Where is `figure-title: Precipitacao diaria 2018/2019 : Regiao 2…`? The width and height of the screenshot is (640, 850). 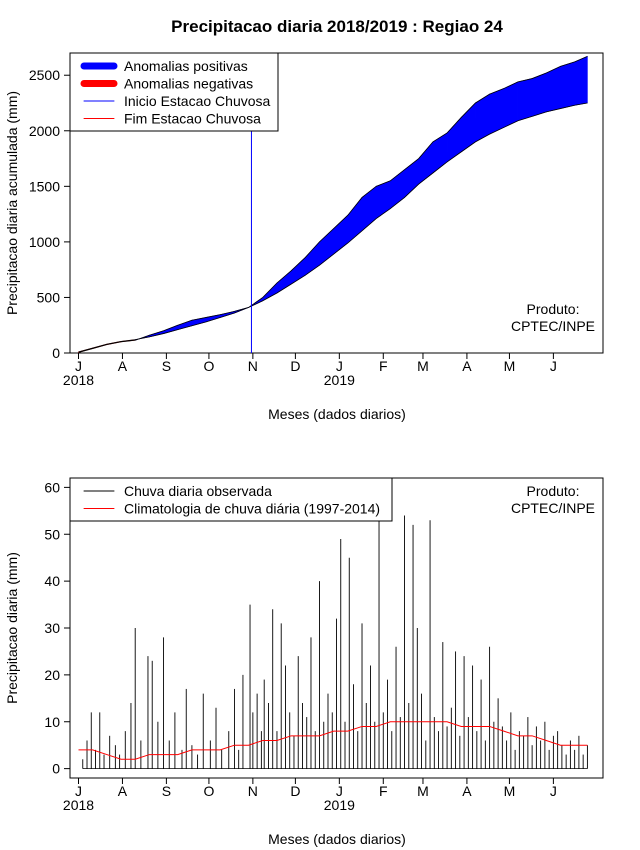
figure-title: Precipitacao diaria 2018/2019 : Regiao 2… is located at coordinates (337, 26).